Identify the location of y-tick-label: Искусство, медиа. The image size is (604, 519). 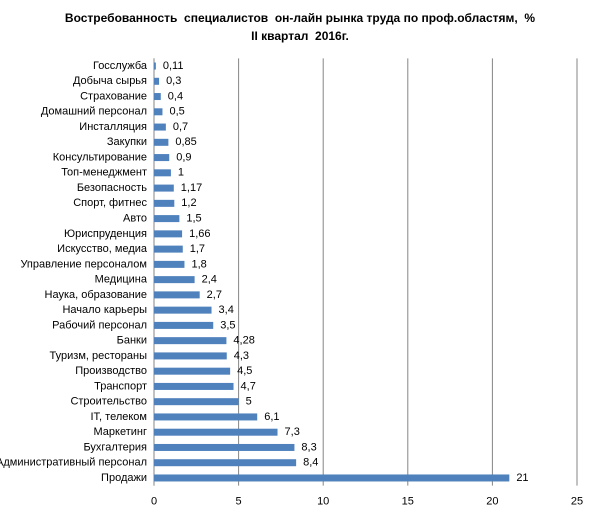
(102, 249).